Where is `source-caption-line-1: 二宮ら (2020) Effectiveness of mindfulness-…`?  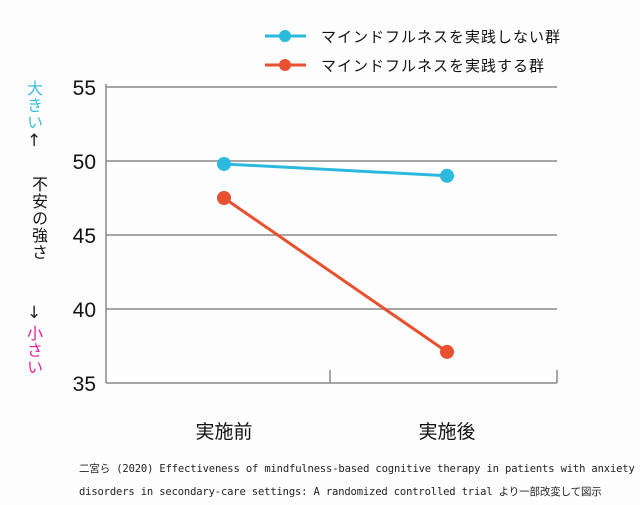 source-caption-line-1: 二宮ら (2020) Effectiveness of mindfulness-… is located at coordinates (357, 469).